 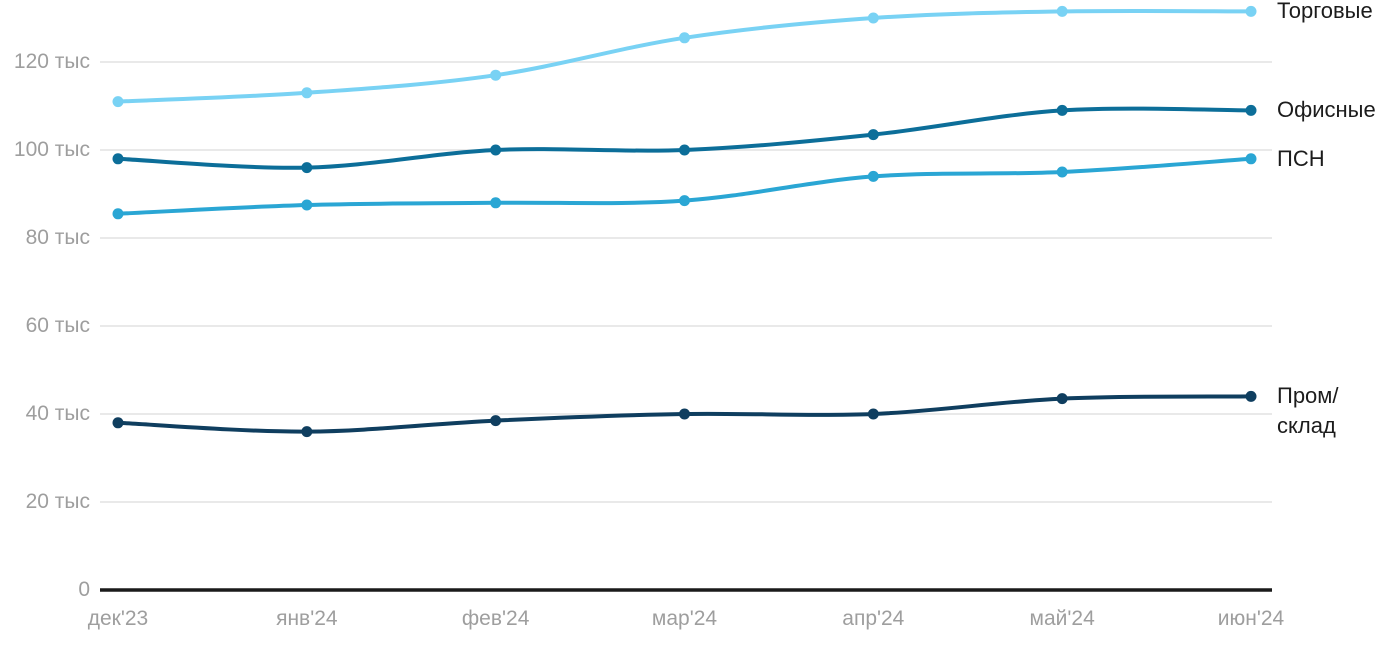 What do you see at coordinates (1251, 618) in the screenshot?
I see `x-tick-label-6: июн'24` at bounding box center [1251, 618].